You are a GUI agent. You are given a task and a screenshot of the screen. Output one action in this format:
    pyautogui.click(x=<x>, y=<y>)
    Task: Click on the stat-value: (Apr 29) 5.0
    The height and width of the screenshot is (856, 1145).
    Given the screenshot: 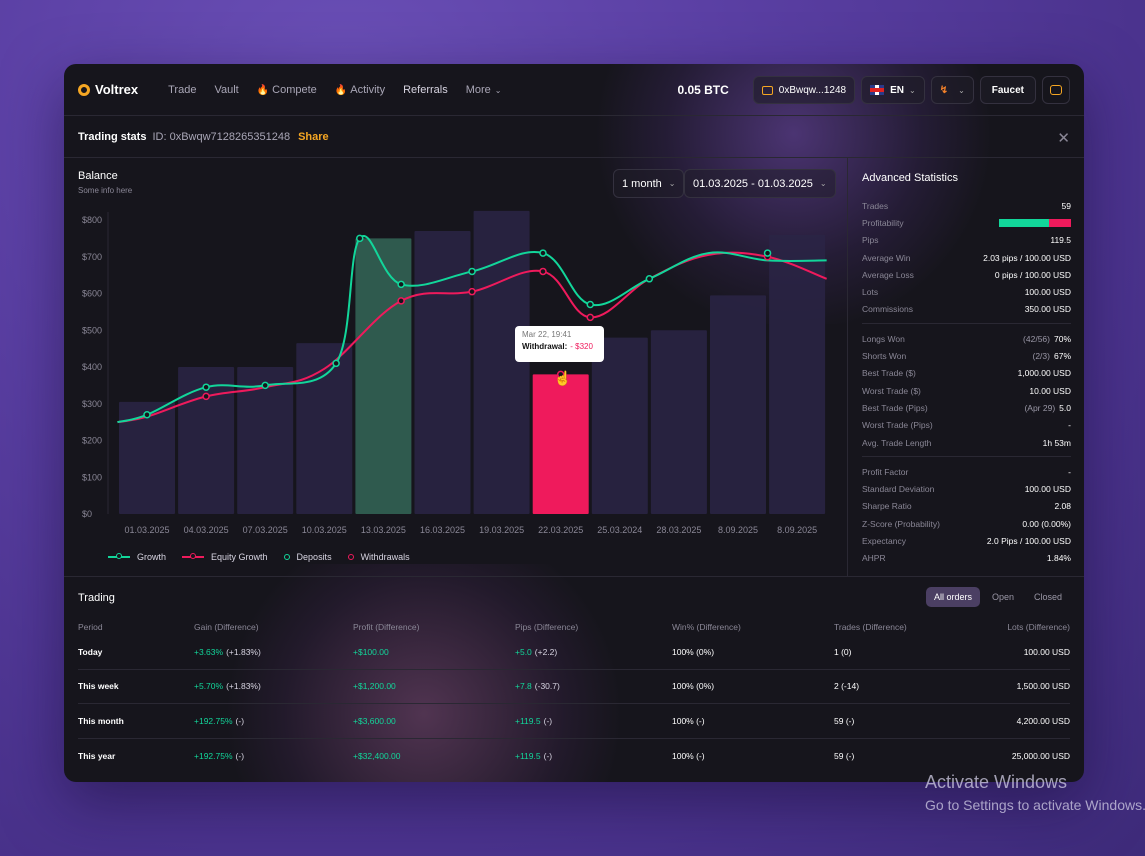 What is the action you would take?
    pyautogui.click(x=1047, y=408)
    